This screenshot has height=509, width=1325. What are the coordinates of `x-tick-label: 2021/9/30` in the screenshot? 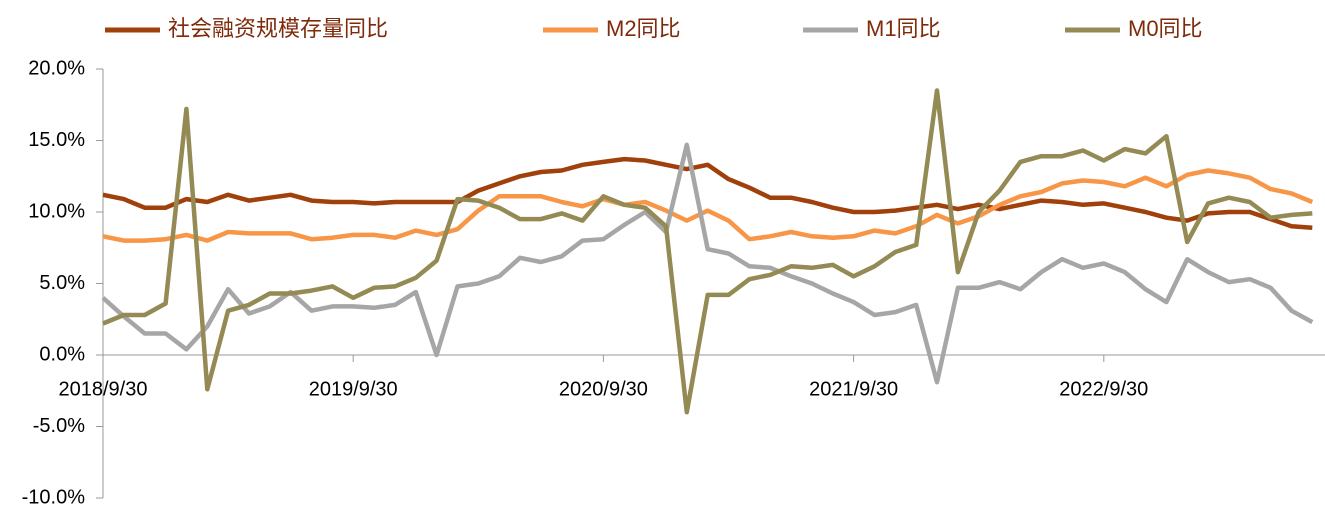 It's located at (853, 389).